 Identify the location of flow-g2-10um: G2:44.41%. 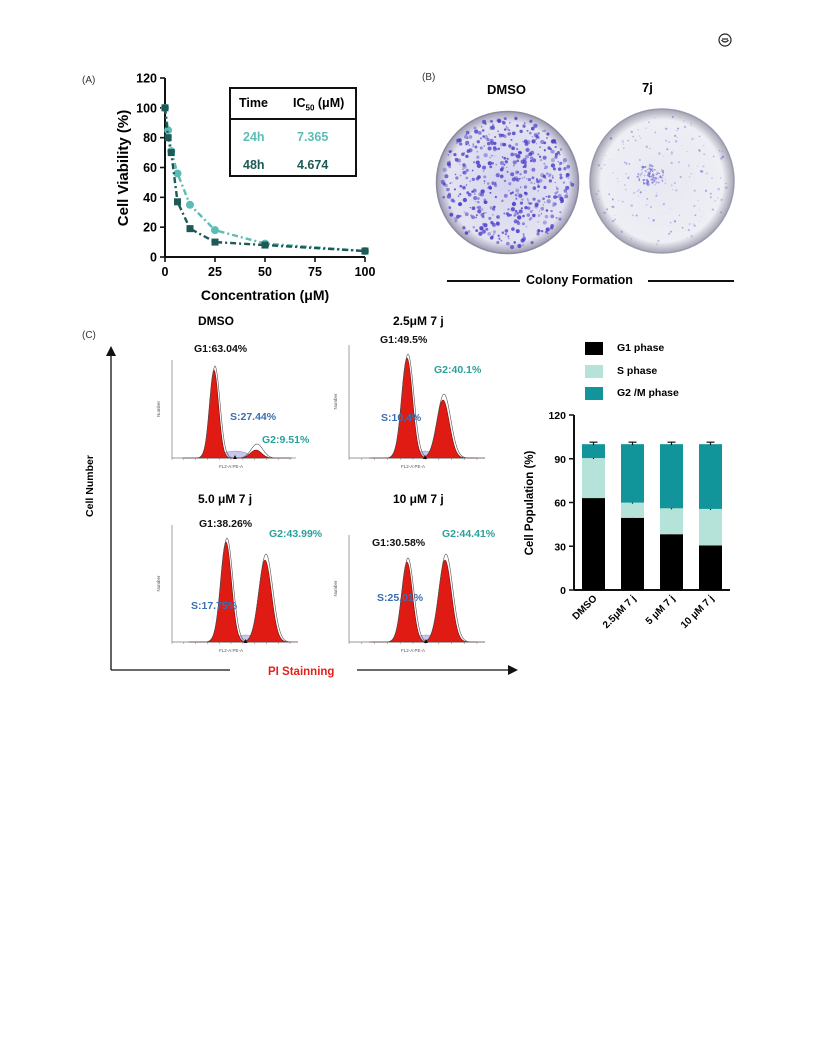
(469, 534).